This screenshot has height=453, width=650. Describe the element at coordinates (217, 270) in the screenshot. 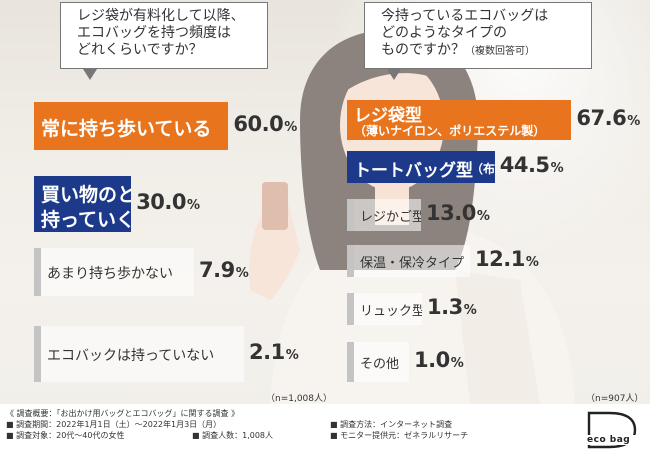

I see `value-number: 7.9` at that location.